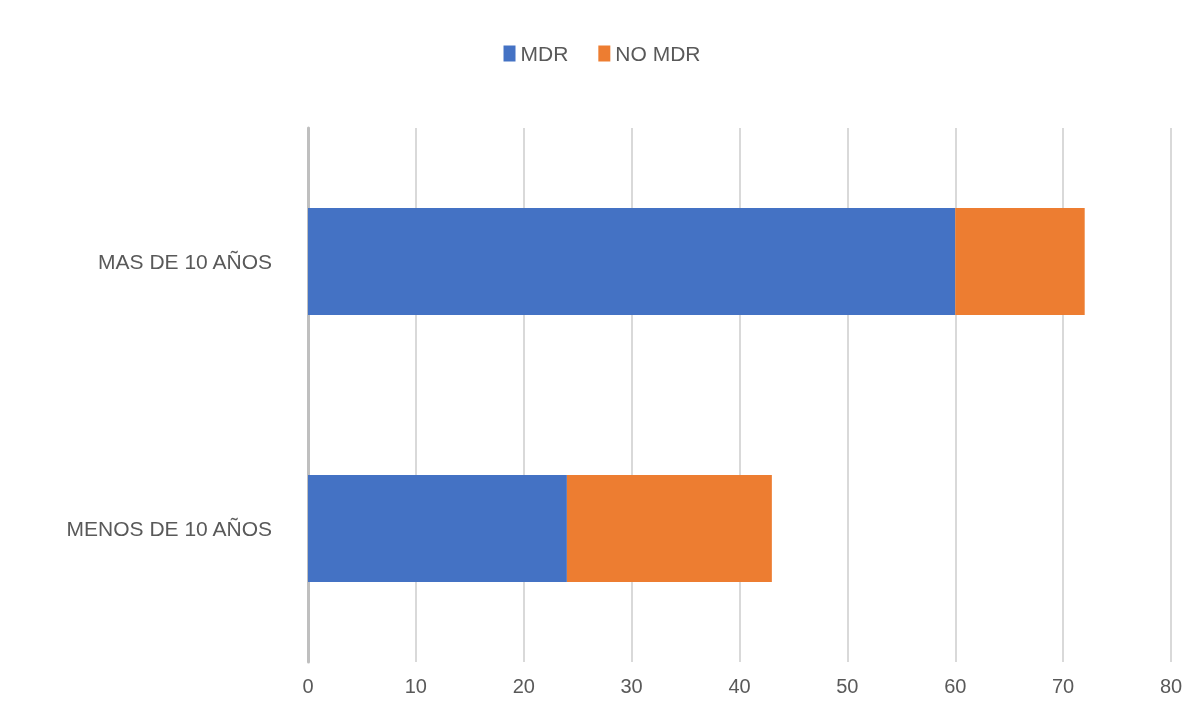 Image resolution: width=1204 pixels, height=725 pixels. What do you see at coordinates (544, 53) in the screenshot?
I see `legend-label: MDR` at bounding box center [544, 53].